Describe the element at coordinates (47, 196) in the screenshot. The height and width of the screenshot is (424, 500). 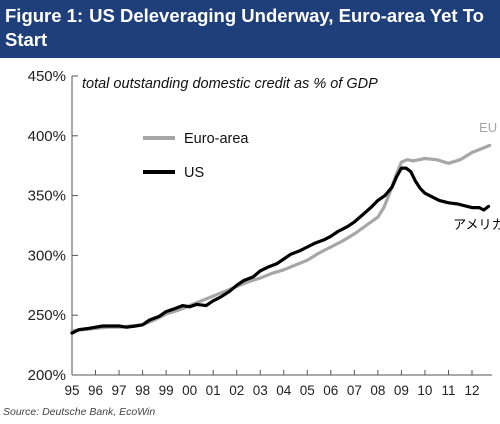
I see `y-tick-label: 350%` at that location.